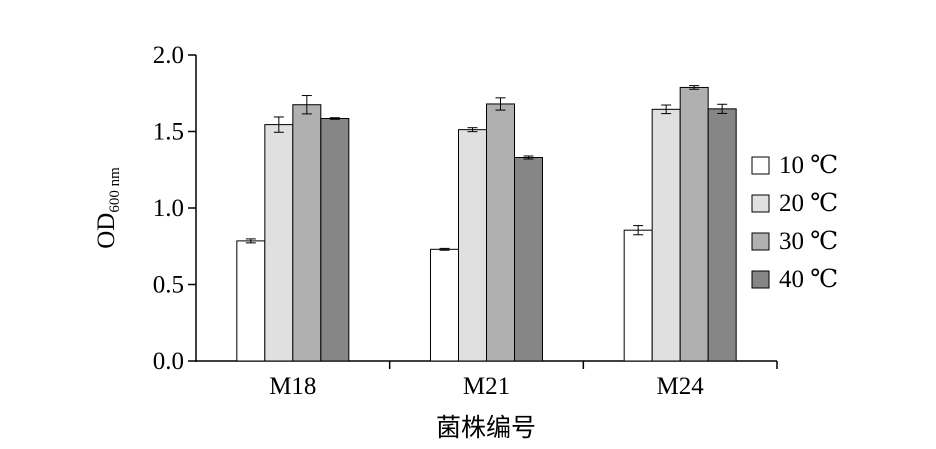  I want to click on y-axis-title: OD600 nm, so click(108, 208).